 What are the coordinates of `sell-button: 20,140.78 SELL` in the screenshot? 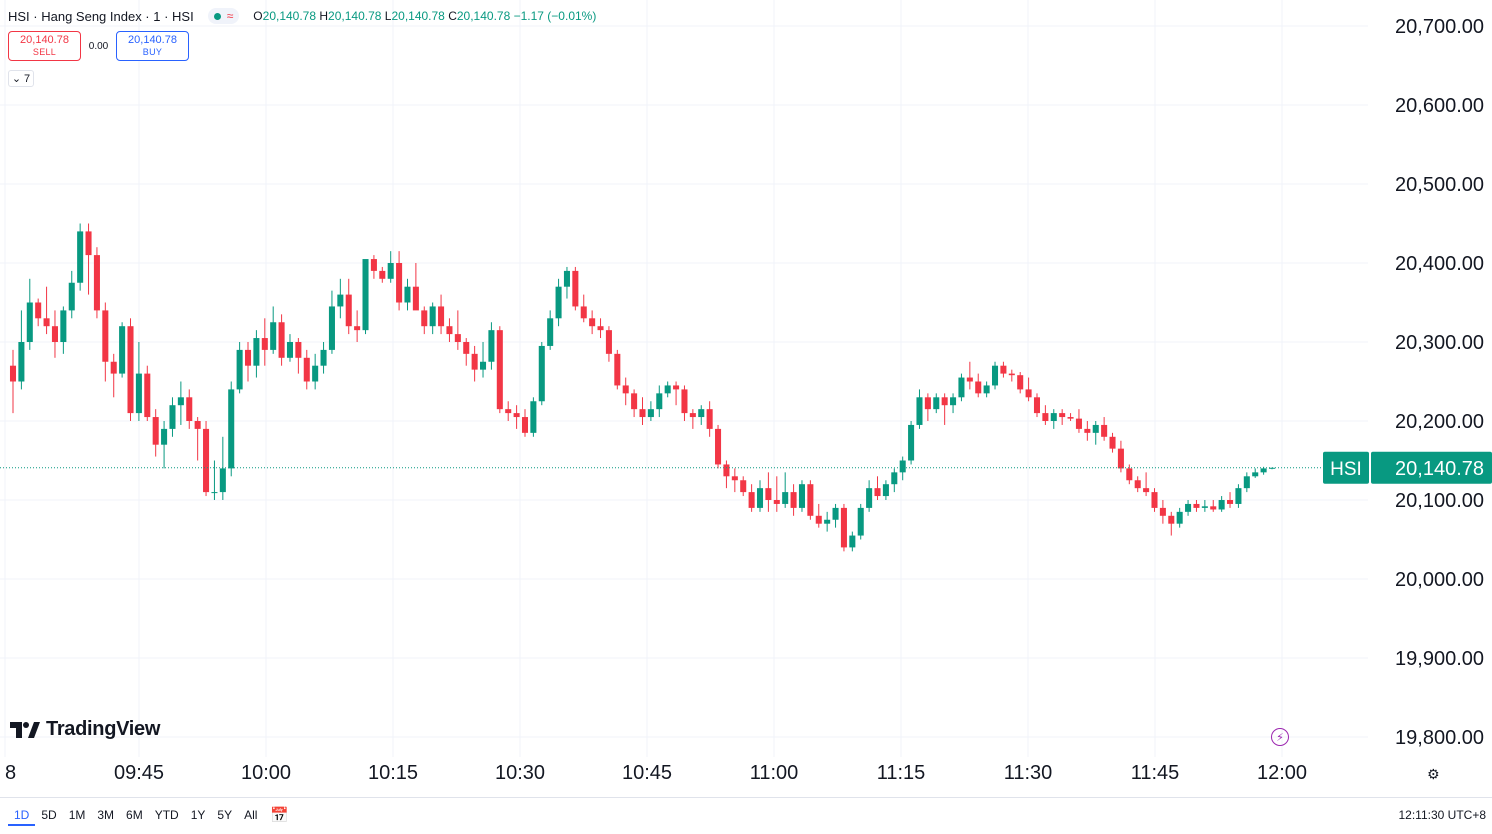 It's located at (44, 46).